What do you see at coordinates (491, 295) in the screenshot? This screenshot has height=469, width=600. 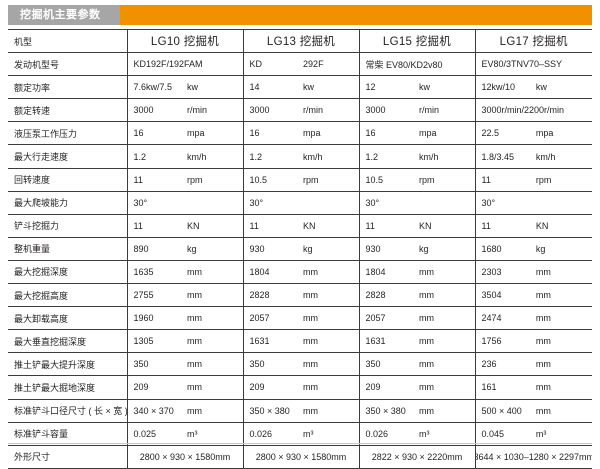 I see `spec-value: 3504` at bounding box center [491, 295].